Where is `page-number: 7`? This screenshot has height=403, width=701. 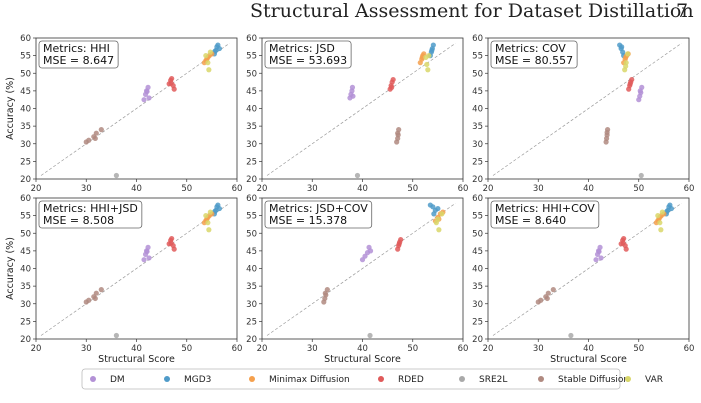
page-number: 7 is located at coordinates (682, 11).